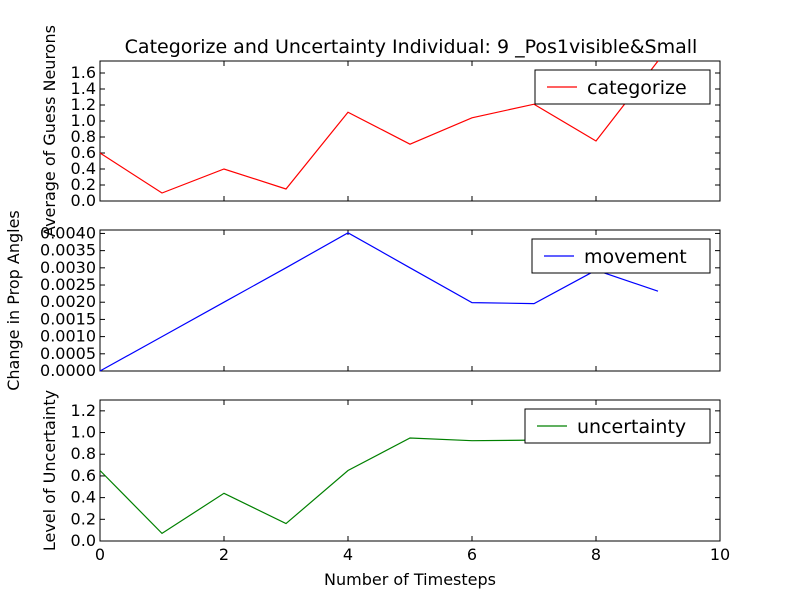  I want to click on legend: movement, so click(621, 256).